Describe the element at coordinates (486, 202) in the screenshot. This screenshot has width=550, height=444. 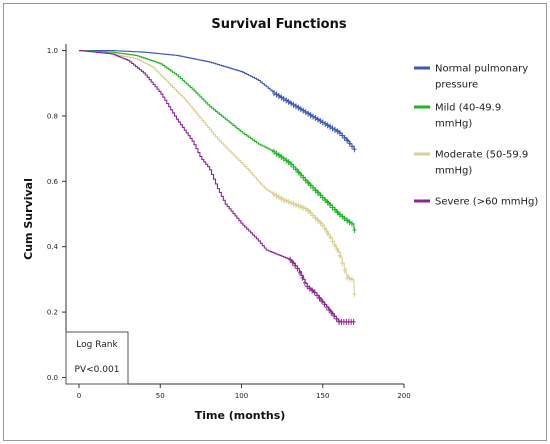
I see `legend-label: Severe (>60 mmHg)` at that location.